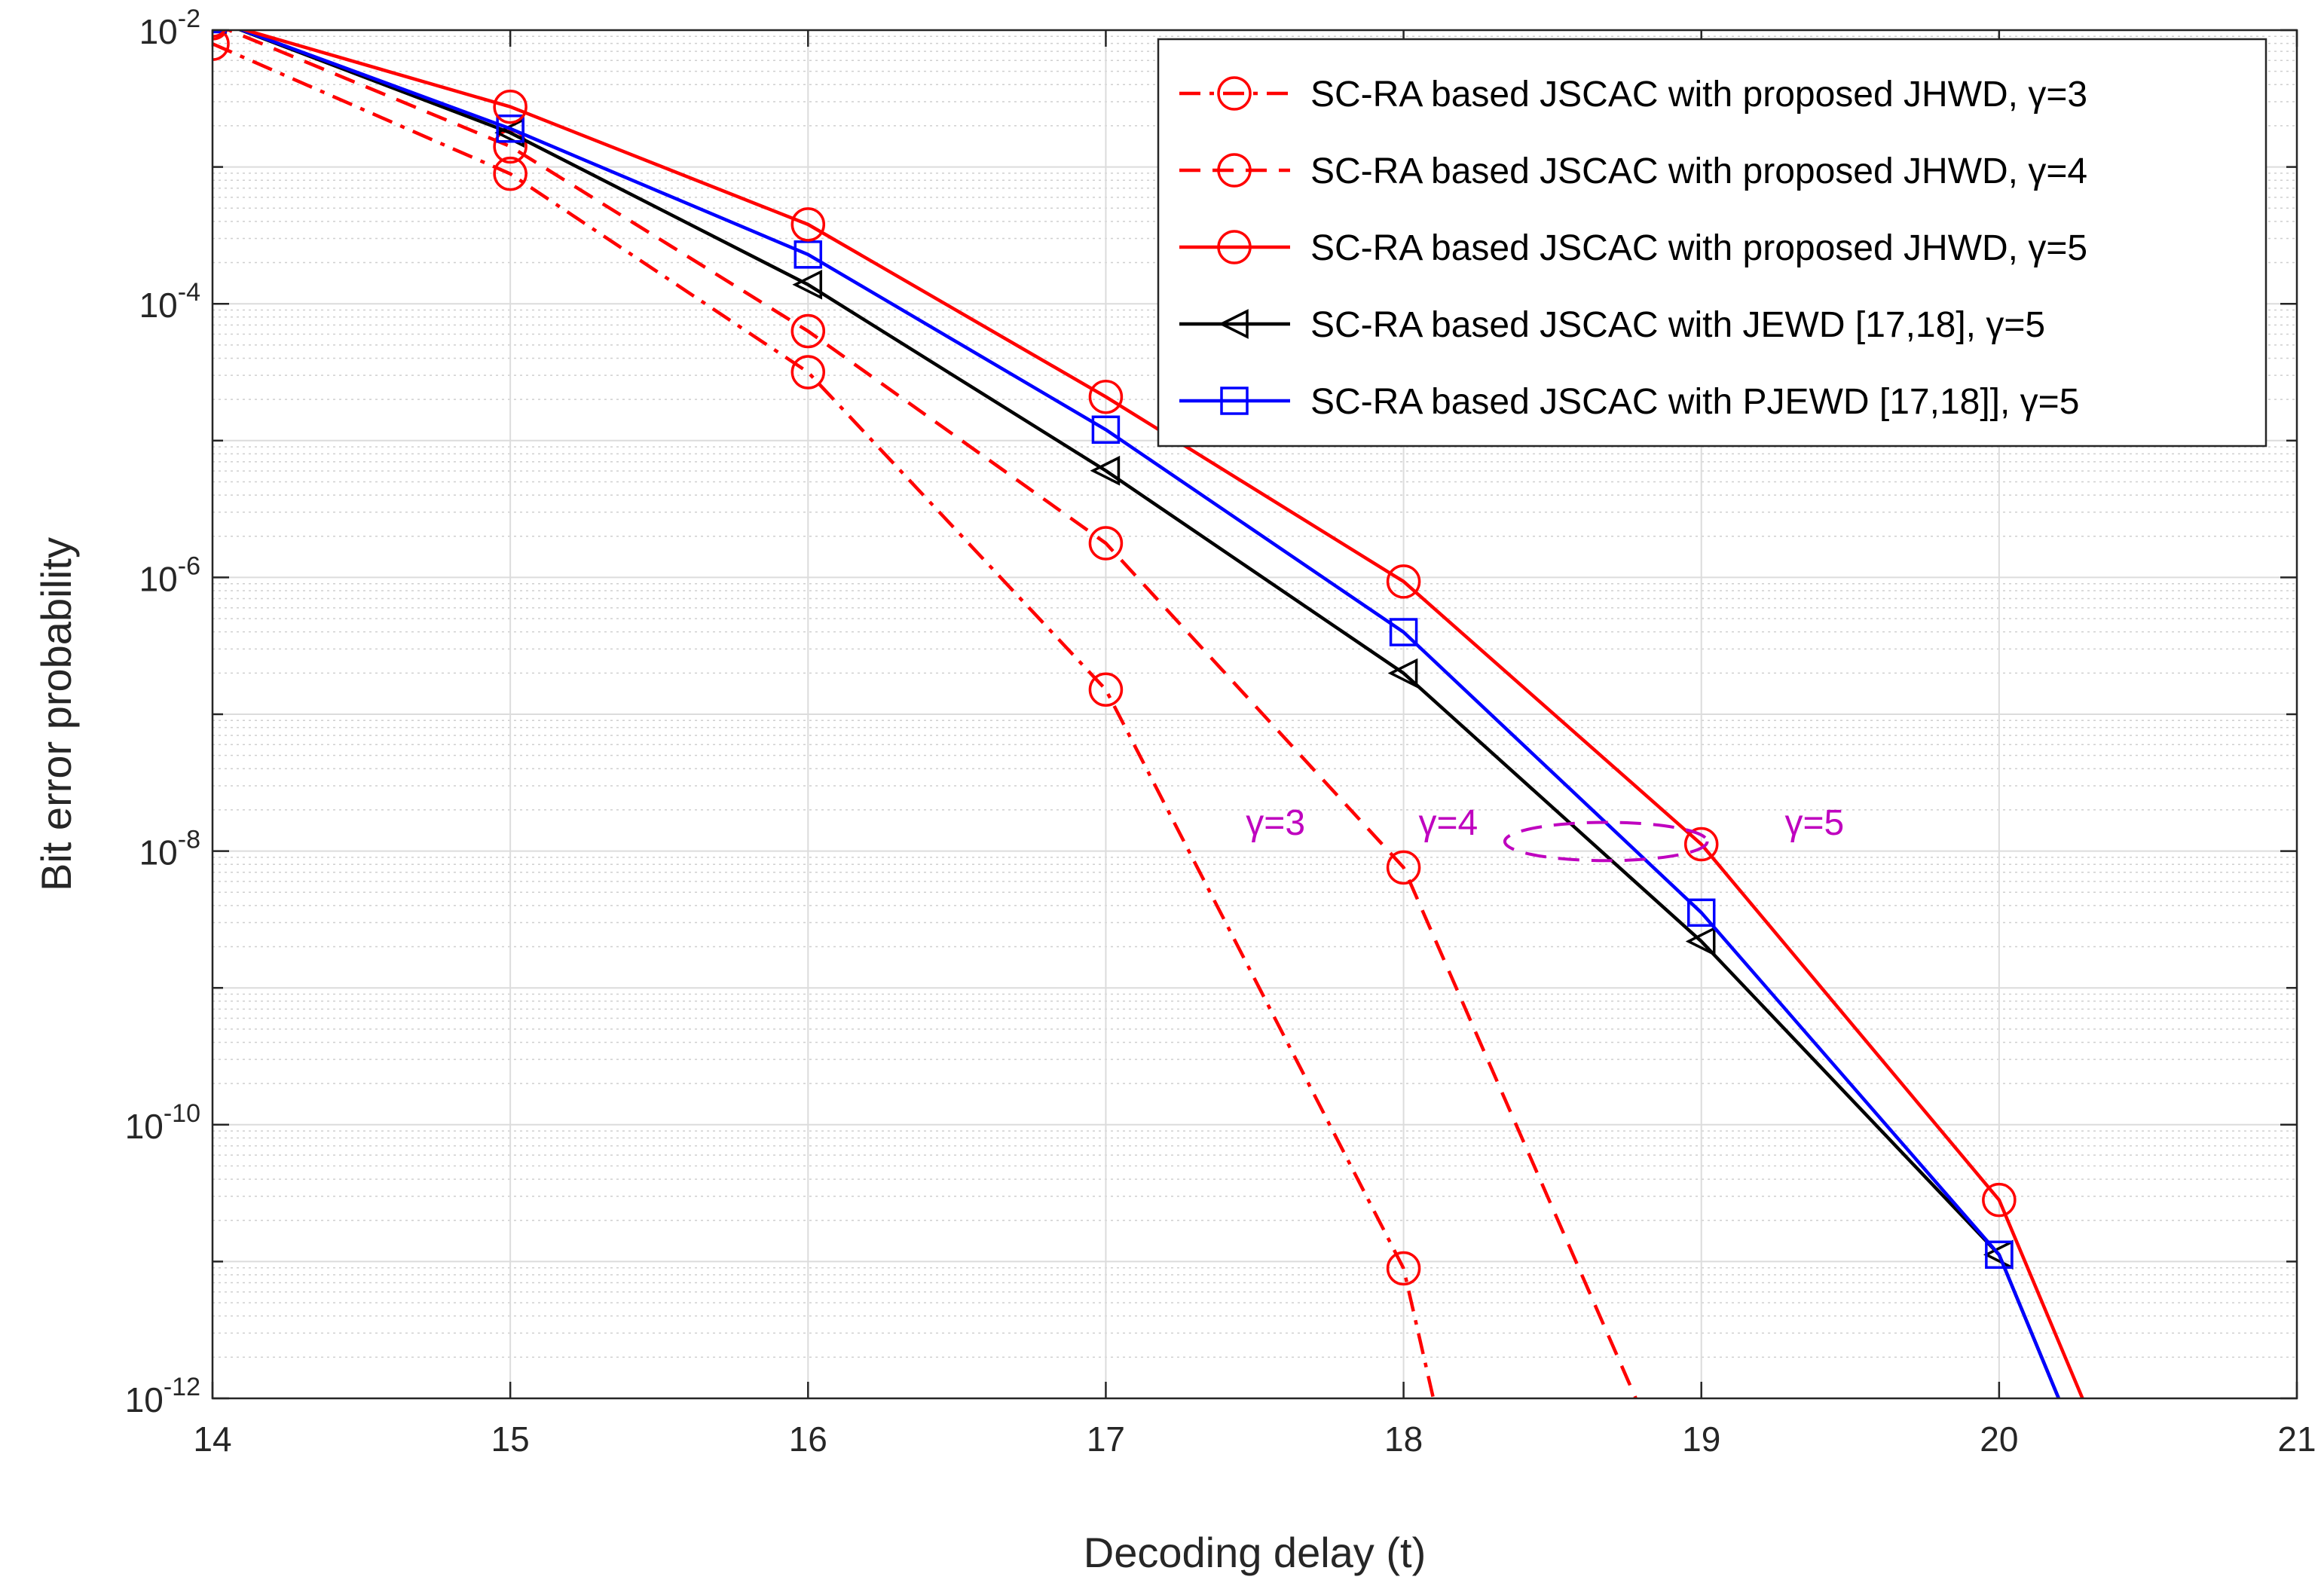 The image size is (2324, 1595). What do you see at coordinates (169, 849) in the screenshot?
I see `y-tick-label: 10⁻⁸` at bounding box center [169, 849].